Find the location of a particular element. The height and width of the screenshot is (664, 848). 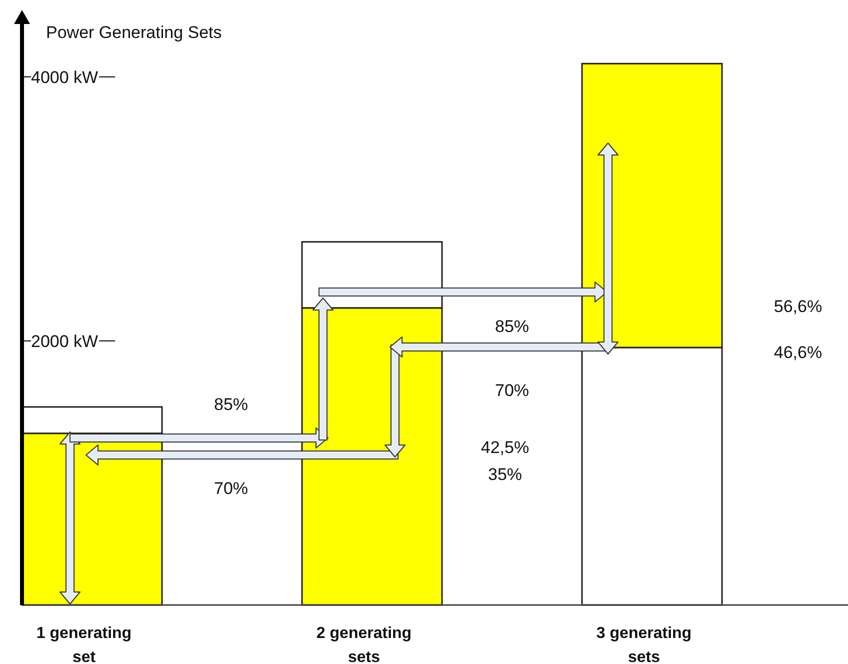

annotation: 46,6% is located at coordinates (798, 352).